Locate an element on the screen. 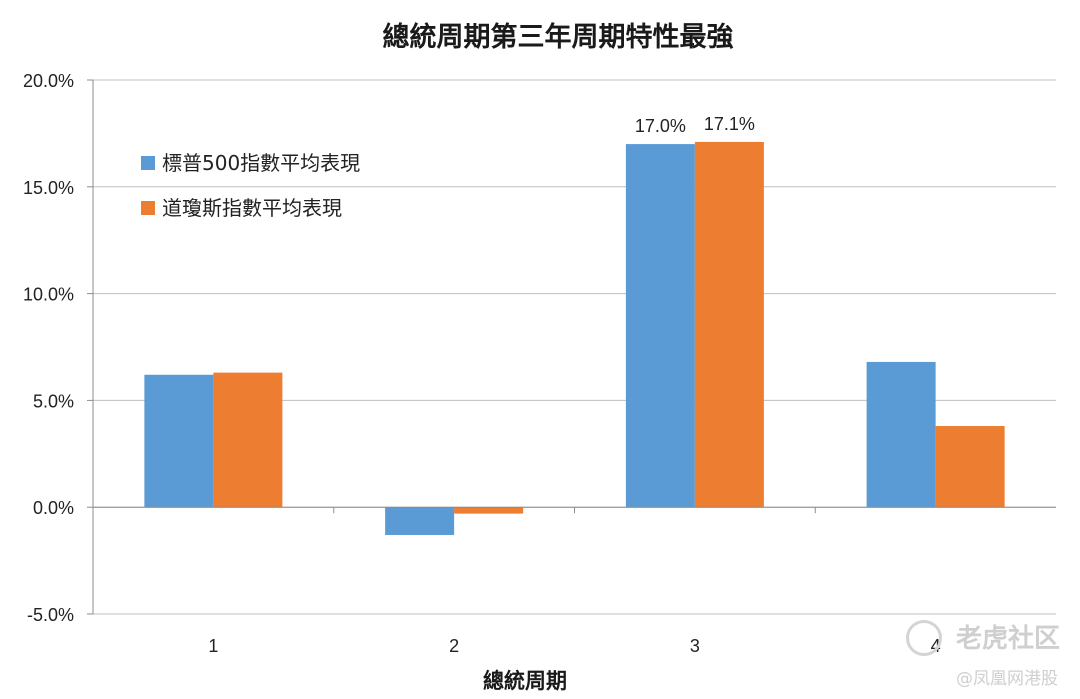 The width and height of the screenshot is (1080, 699). y-tick-label: 10.0% is located at coordinates (48, 295).